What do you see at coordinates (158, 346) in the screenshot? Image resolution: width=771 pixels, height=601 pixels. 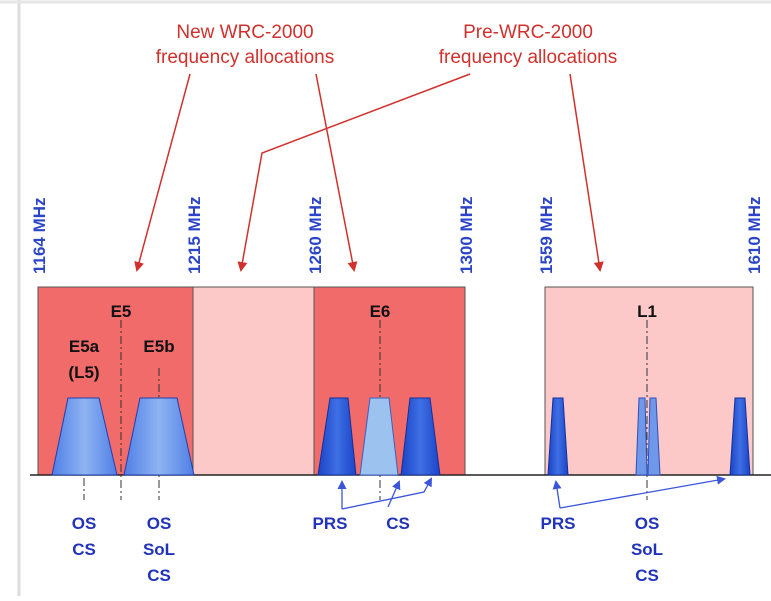 I see `band-label-e5b: E5b` at bounding box center [158, 346].